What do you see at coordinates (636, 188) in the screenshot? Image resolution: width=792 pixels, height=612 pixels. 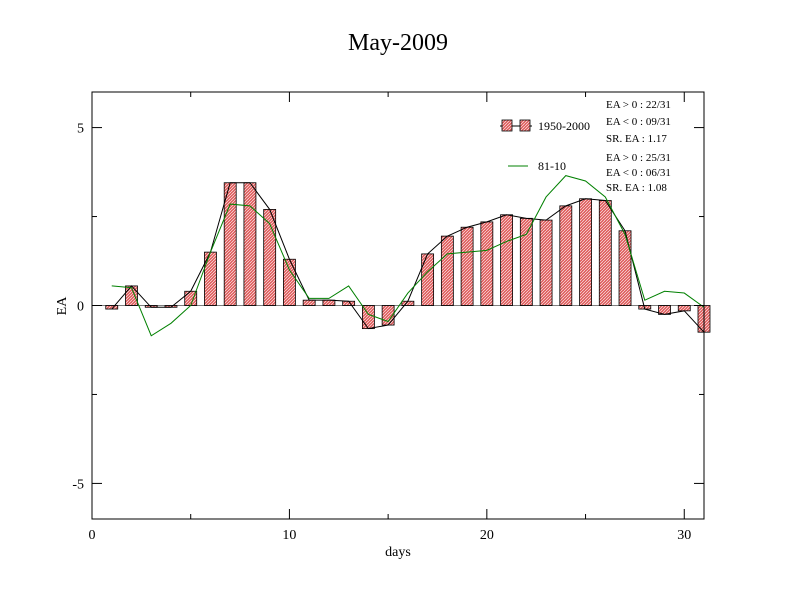 I see `stat-8110-sr-ea: SR. EA : 1.08` at bounding box center [636, 188].